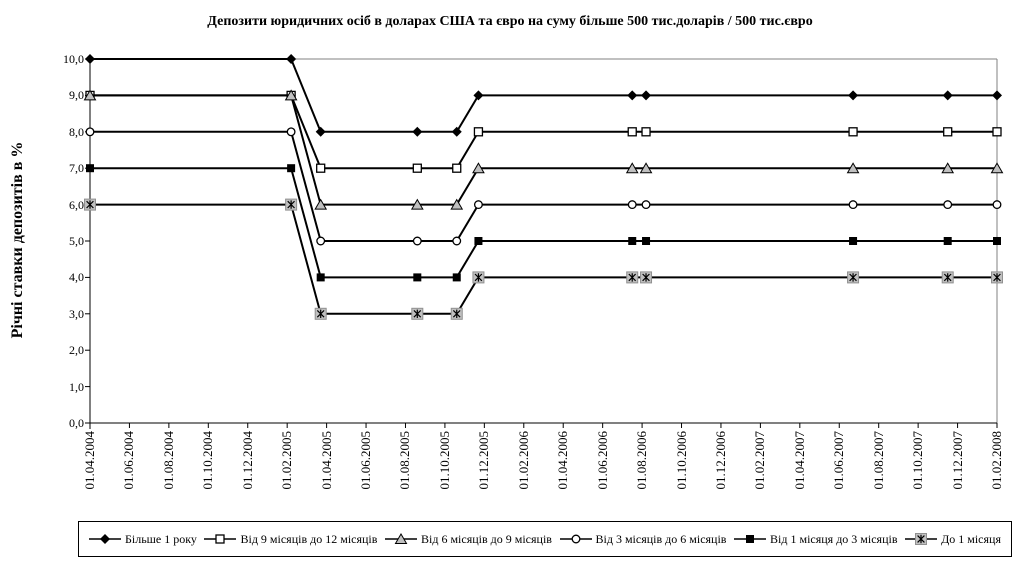  Describe the element at coordinates (76, 241) in the screenshot. I see `y-tick-label: 5,0` at that location.